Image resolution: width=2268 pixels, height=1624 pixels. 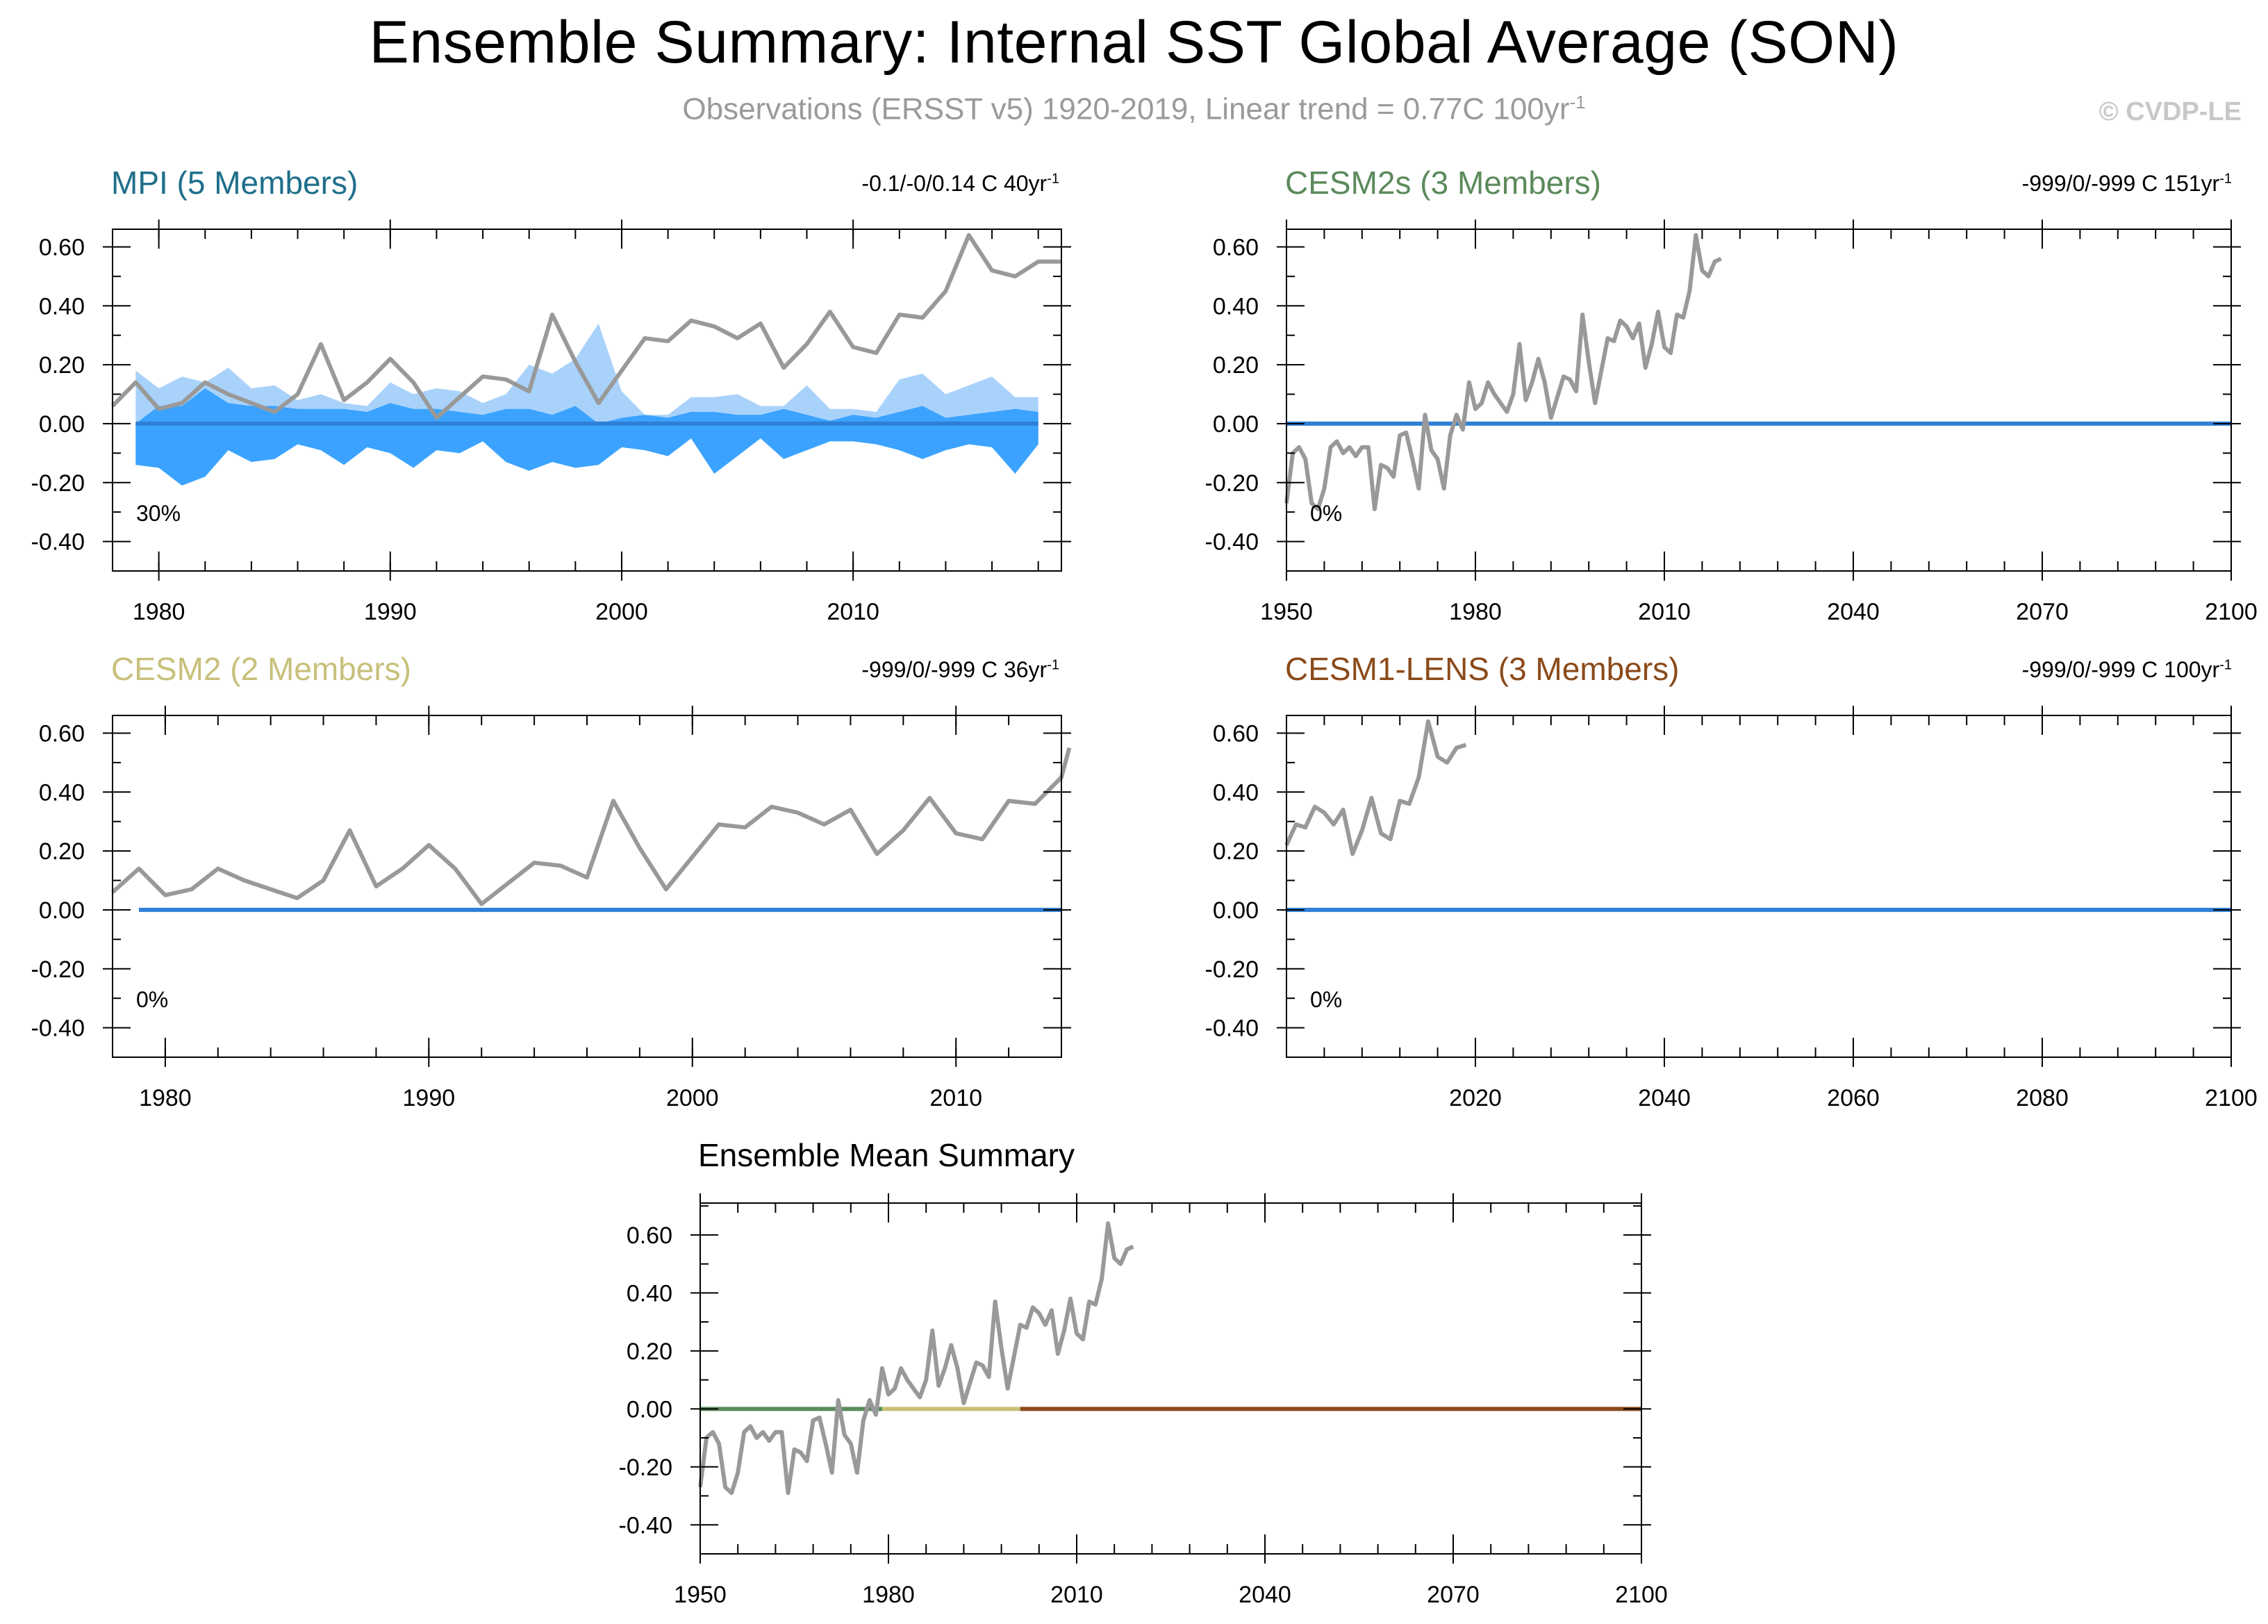 What do you see at coordinates (234, 183) in the screenshot?
I see `panel-title-mpi: MPI (5 Members)` at bounding box center [234, 183].